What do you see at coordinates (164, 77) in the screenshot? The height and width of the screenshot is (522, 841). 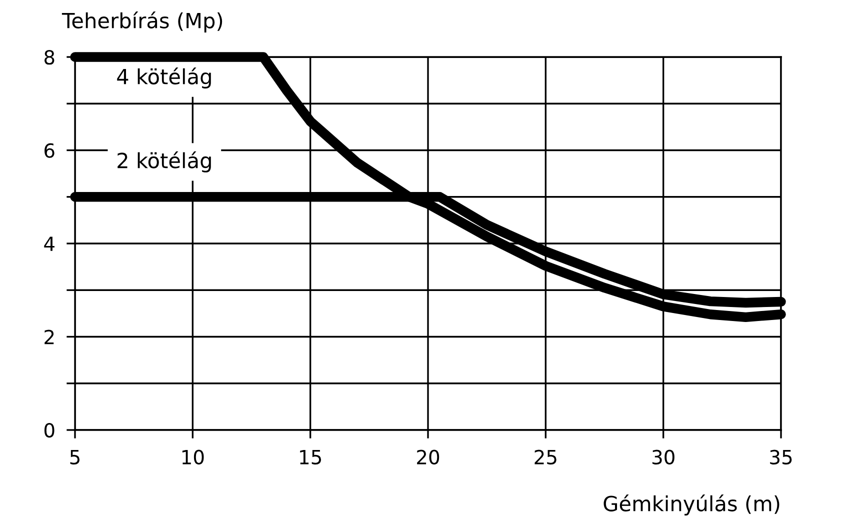 I see `series-label: 4 kötélág` at bounding box center [164, 77].